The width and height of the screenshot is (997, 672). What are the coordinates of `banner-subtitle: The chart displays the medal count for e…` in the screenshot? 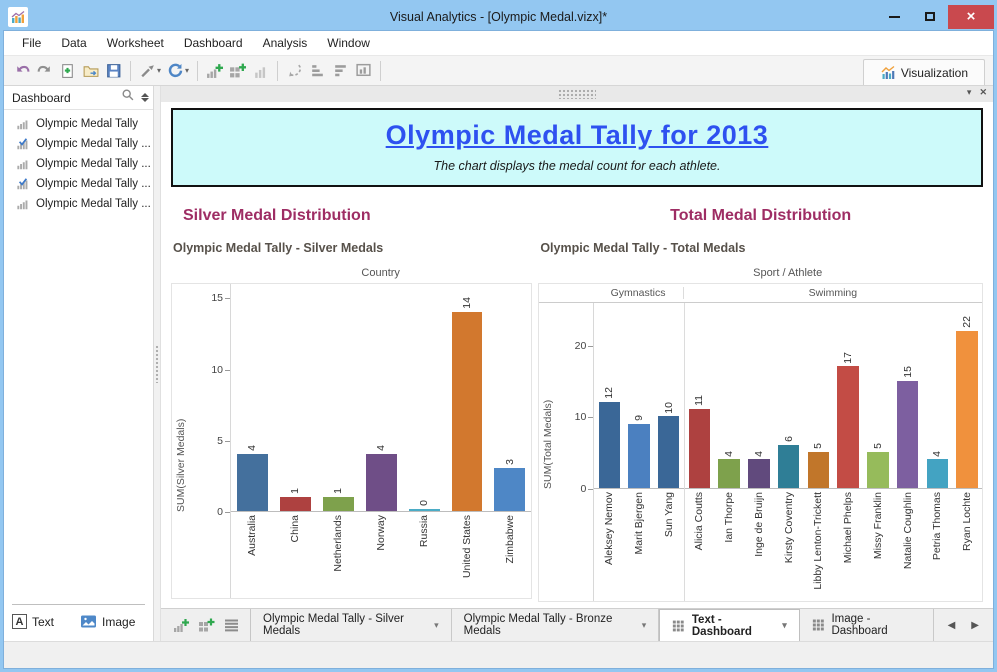 It's located at (577, 166).